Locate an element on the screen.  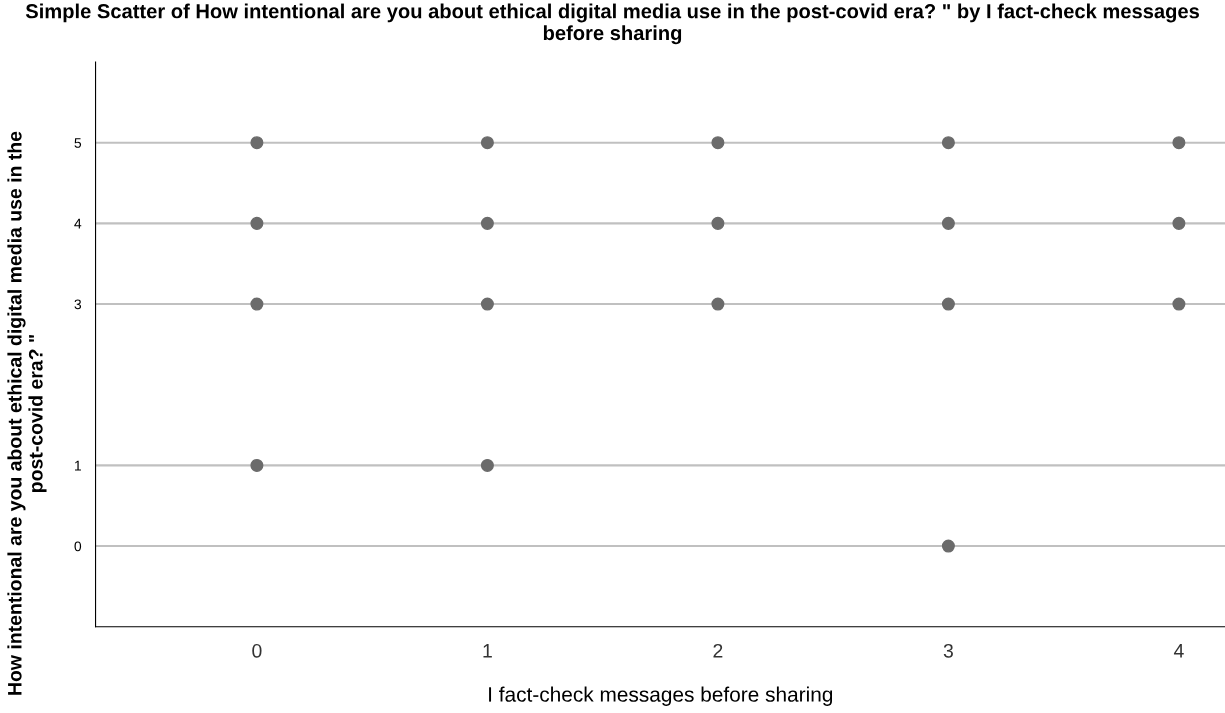
x-tick-label: 2 is located at coordinates (718, 650).